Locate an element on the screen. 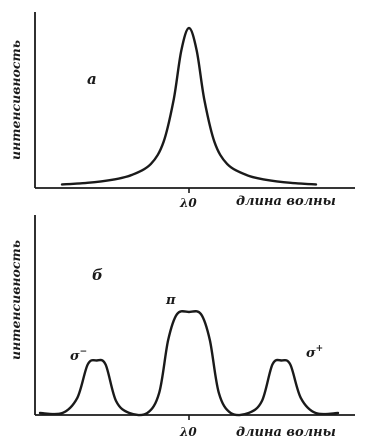  peak-label-sigma-plus: σ+ is located at coordinates (314, 352).